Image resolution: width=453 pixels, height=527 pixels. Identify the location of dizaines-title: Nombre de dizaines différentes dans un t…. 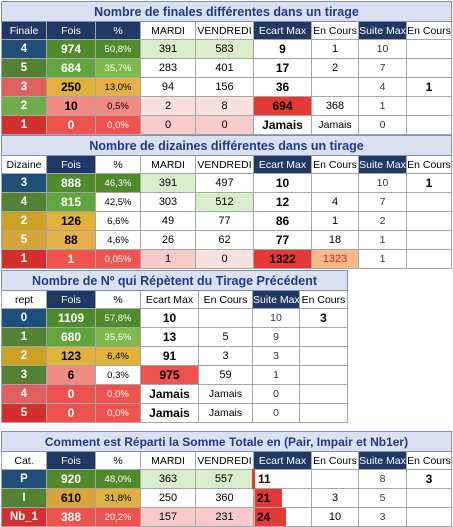
(226, 145).